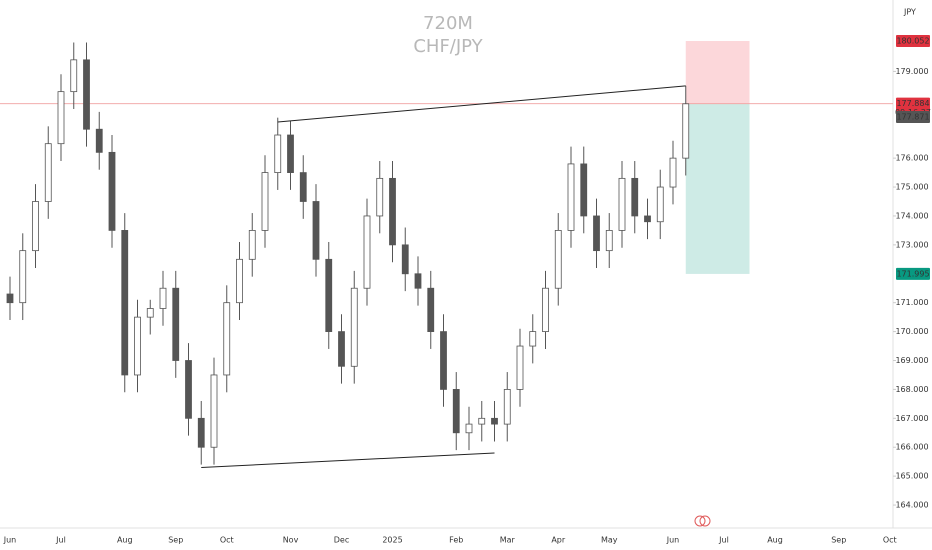 The height and width of the screenshot is (550, 932). I want to click on currency-label: JPY, so click(909, 12).